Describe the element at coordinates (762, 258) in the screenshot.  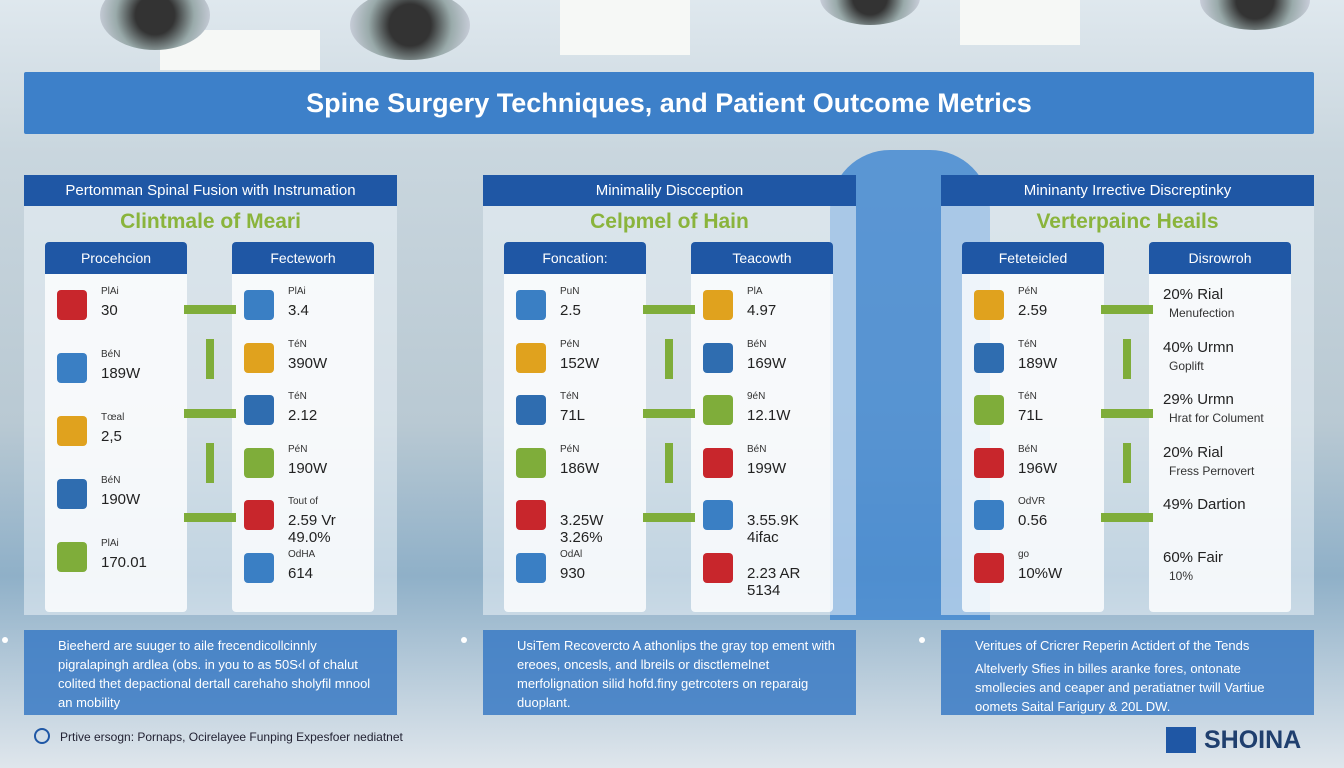
I see `card-header: Teacowth` at that location.